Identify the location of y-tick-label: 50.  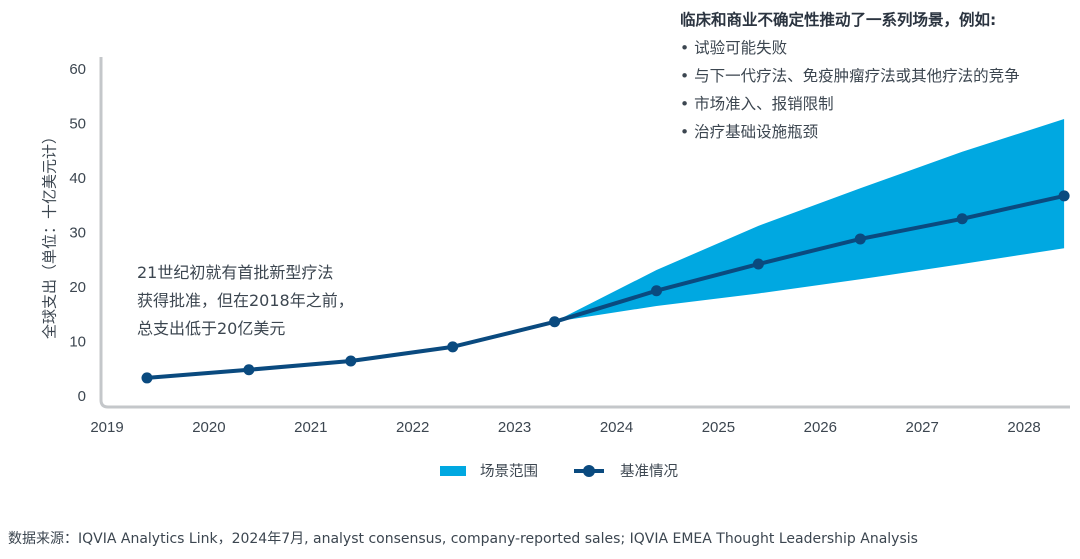
(77, 123).